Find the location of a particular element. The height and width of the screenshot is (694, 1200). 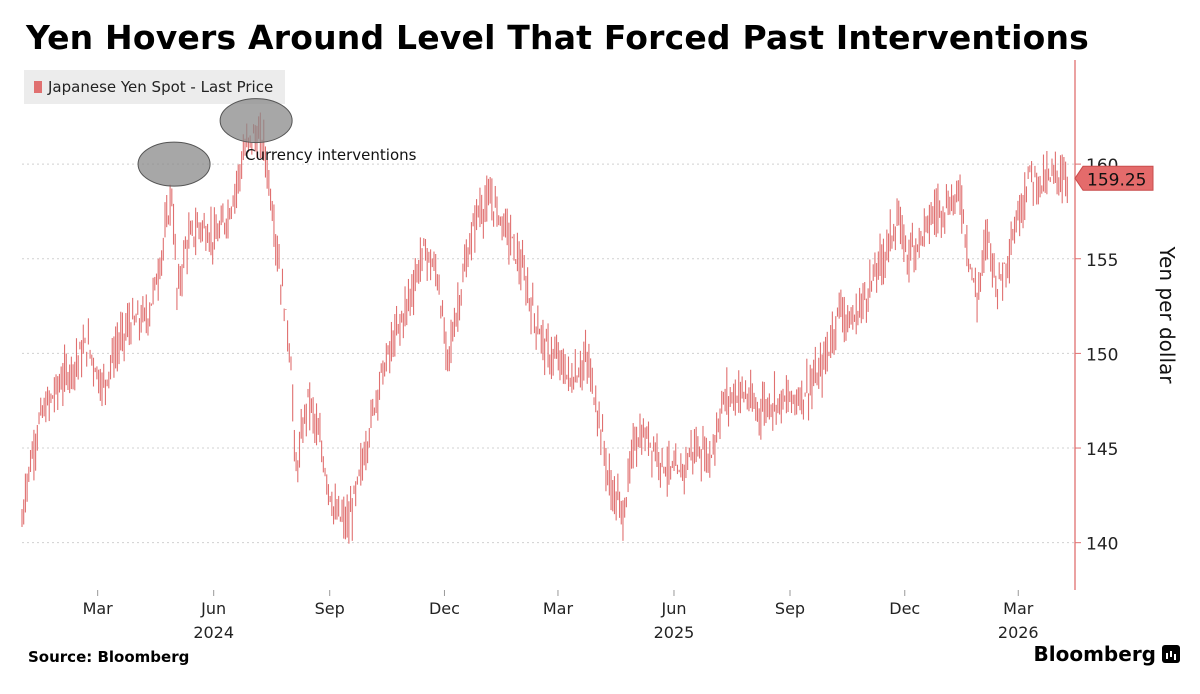

source-note: Source: Bloomberg is located at coordinates (109, 657).